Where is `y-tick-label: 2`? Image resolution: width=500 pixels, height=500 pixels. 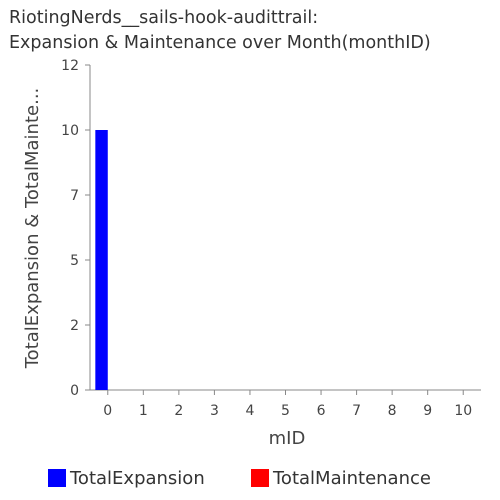
y-tick-label: 2 is located at coordinates (74, 326).